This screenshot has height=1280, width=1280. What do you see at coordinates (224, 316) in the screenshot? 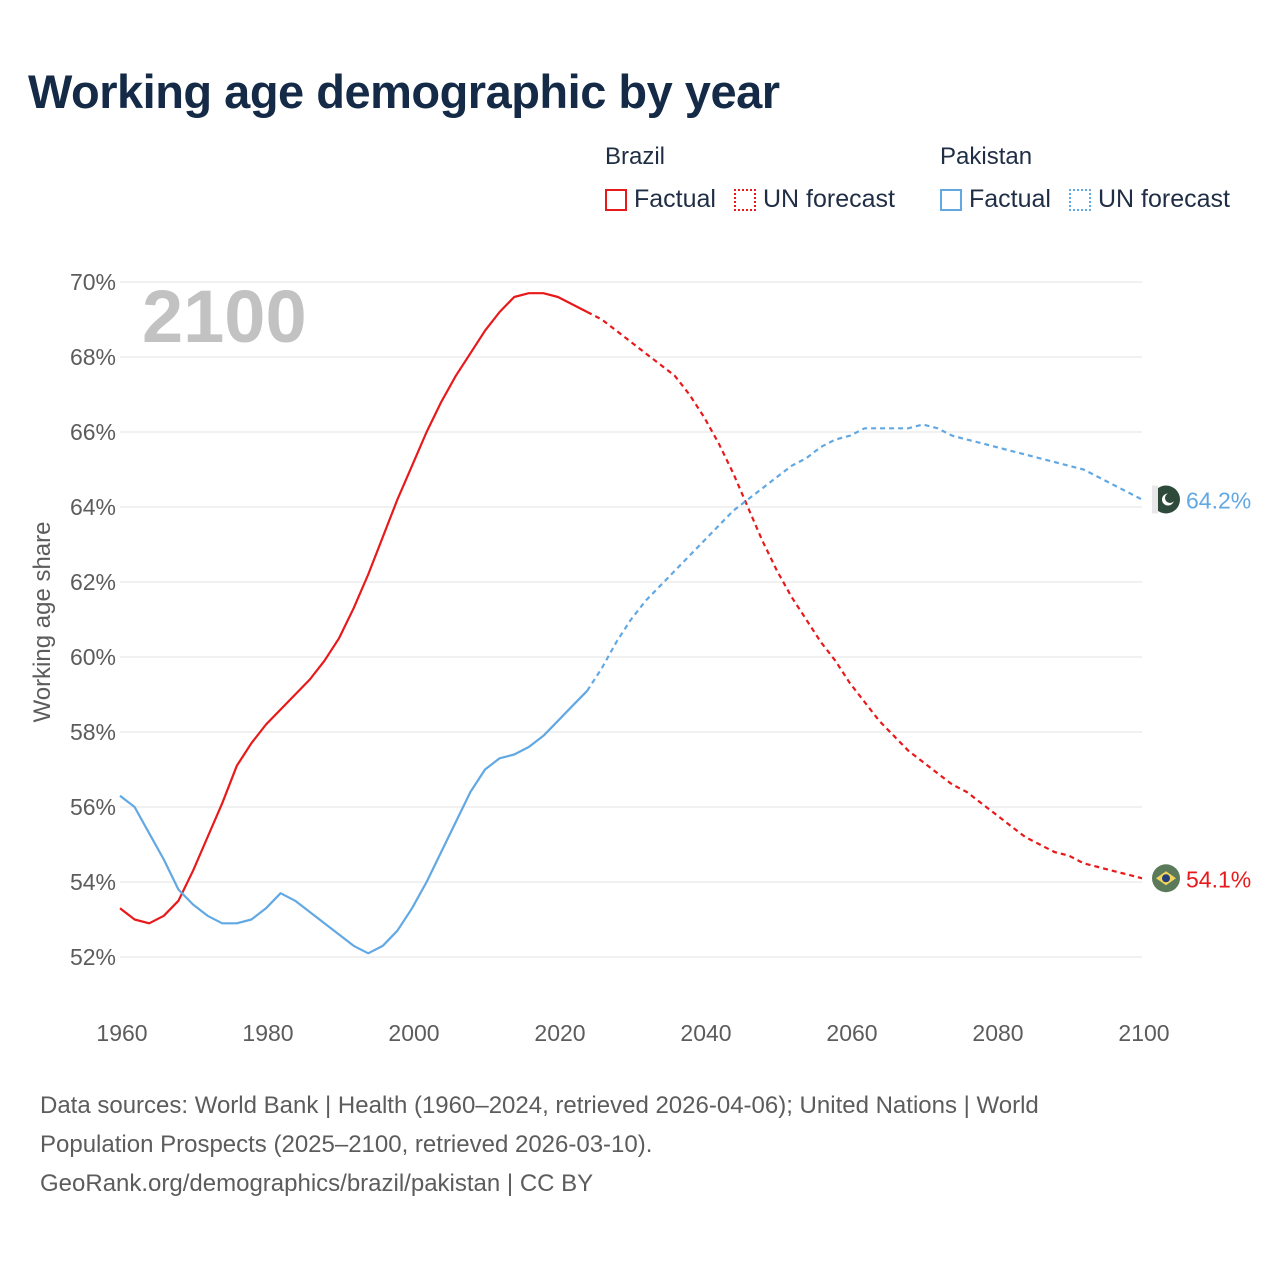
I see `year-watermark: 2100` at bounding box center [224, 316].